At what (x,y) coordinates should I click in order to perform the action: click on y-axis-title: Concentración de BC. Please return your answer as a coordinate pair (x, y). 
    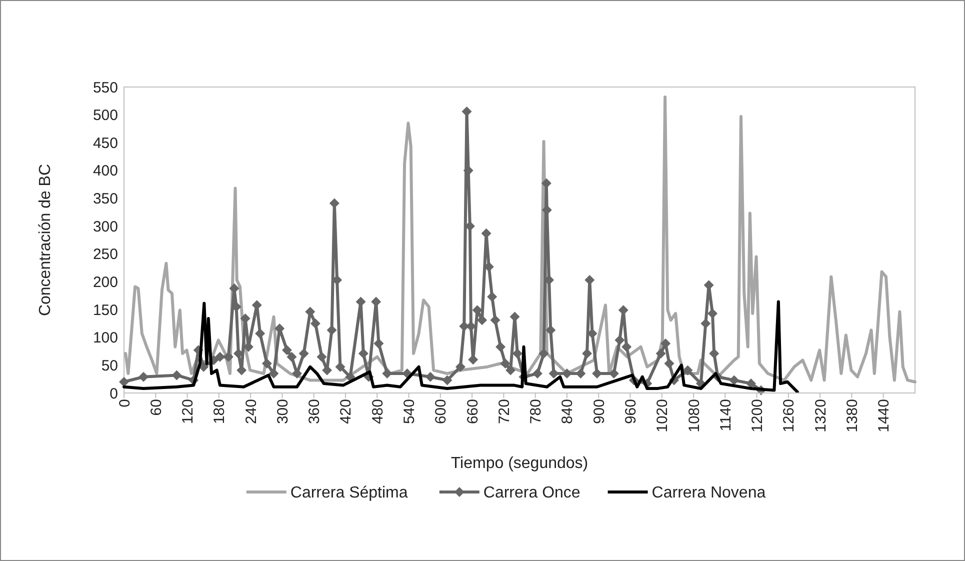
    Looking at the image, I should click on (45, 240).